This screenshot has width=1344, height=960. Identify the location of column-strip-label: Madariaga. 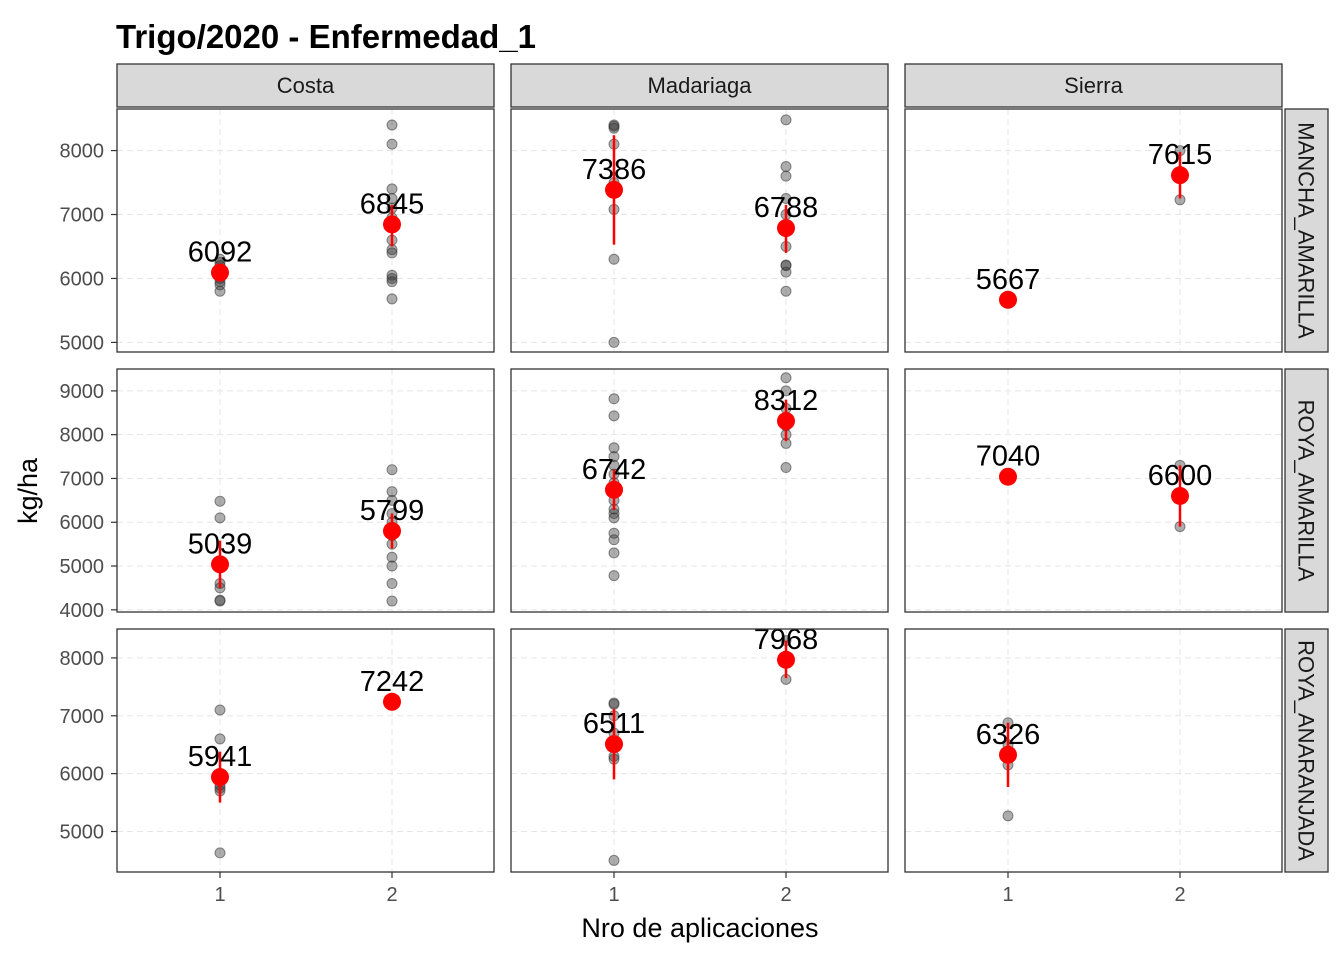
(700, 85).